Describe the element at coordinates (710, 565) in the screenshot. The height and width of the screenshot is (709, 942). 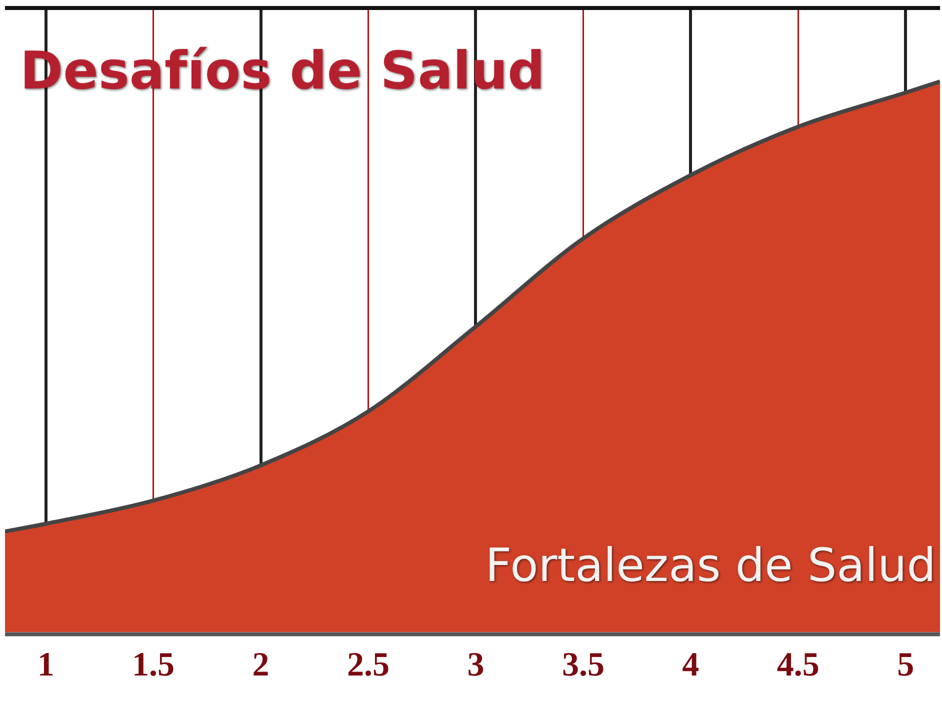
I see `annotation: Fortalezas de Salud` at that location.